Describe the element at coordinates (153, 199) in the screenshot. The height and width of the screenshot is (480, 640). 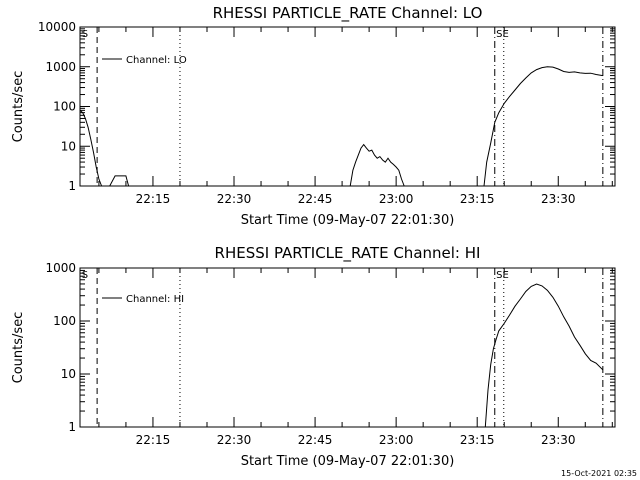
I see `panel-1-xtick-label: 22:15` at that location.